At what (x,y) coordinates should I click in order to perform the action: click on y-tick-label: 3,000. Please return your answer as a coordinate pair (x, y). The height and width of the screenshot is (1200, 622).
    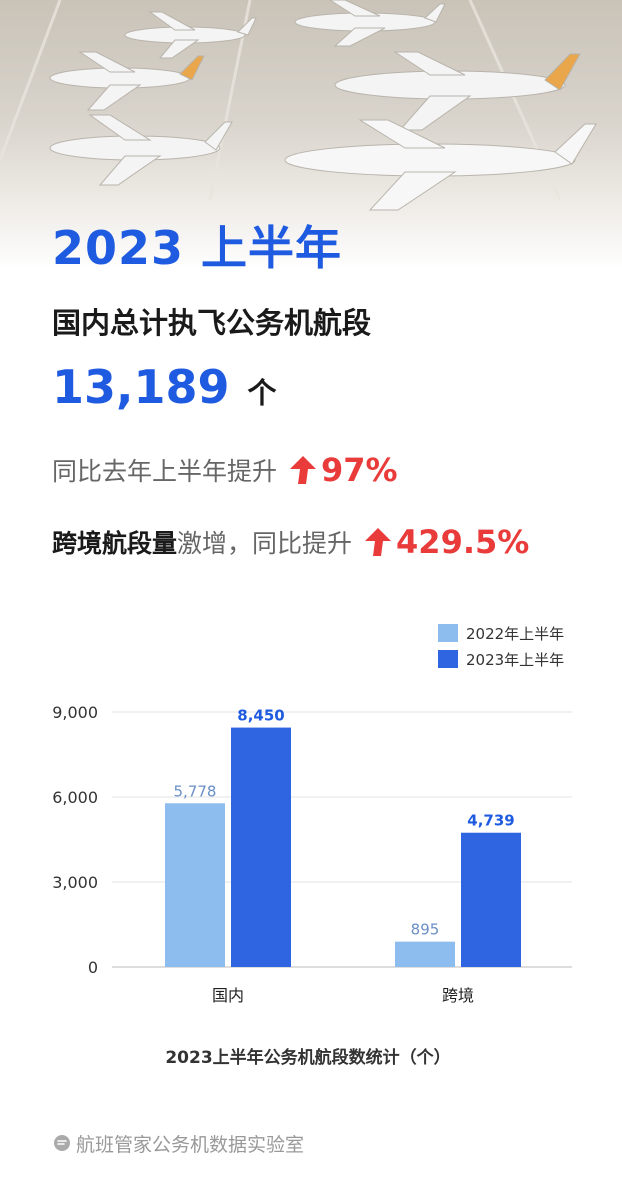
    Looking at the image, I should click on (75, 882).